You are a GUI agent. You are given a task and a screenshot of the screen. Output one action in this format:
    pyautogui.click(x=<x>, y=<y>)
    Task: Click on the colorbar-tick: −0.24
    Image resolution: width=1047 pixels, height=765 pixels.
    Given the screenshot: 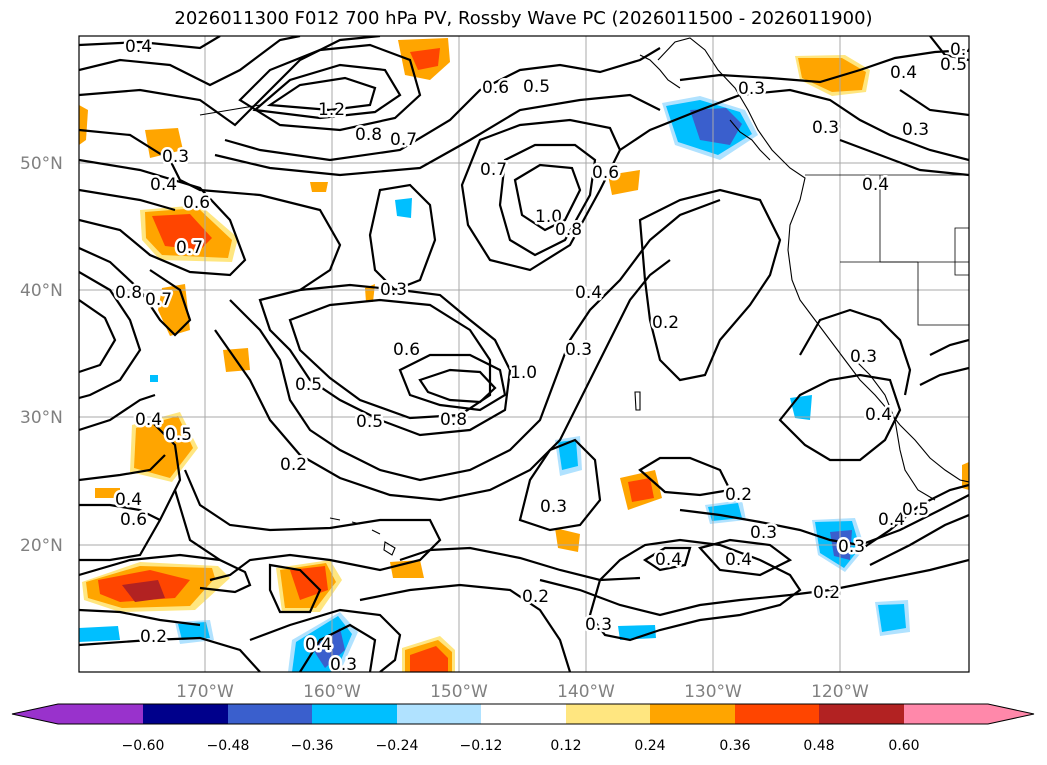 What is the action you would take?
    pyautogui.click(x=397, y=746)
    